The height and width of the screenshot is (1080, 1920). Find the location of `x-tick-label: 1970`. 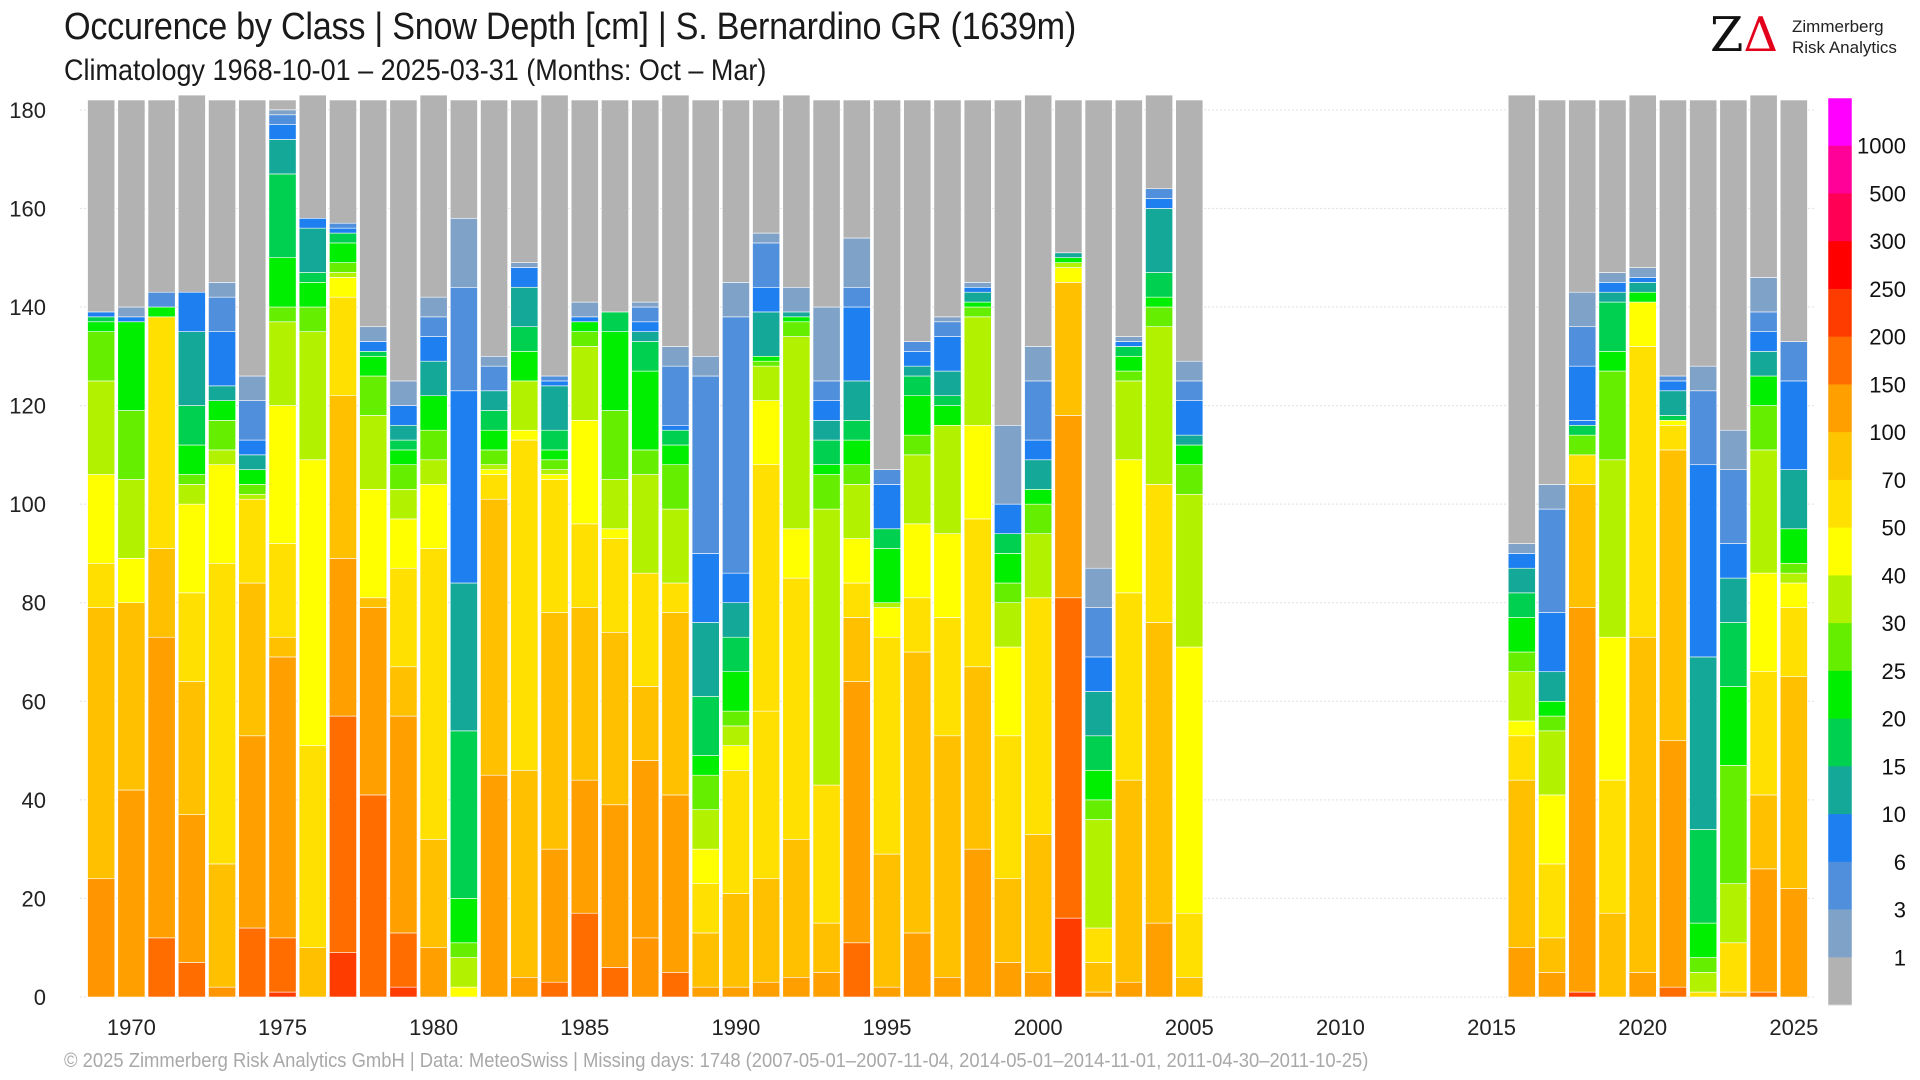

x-tick-label: 1970 is located at coordinates (131, 1027).